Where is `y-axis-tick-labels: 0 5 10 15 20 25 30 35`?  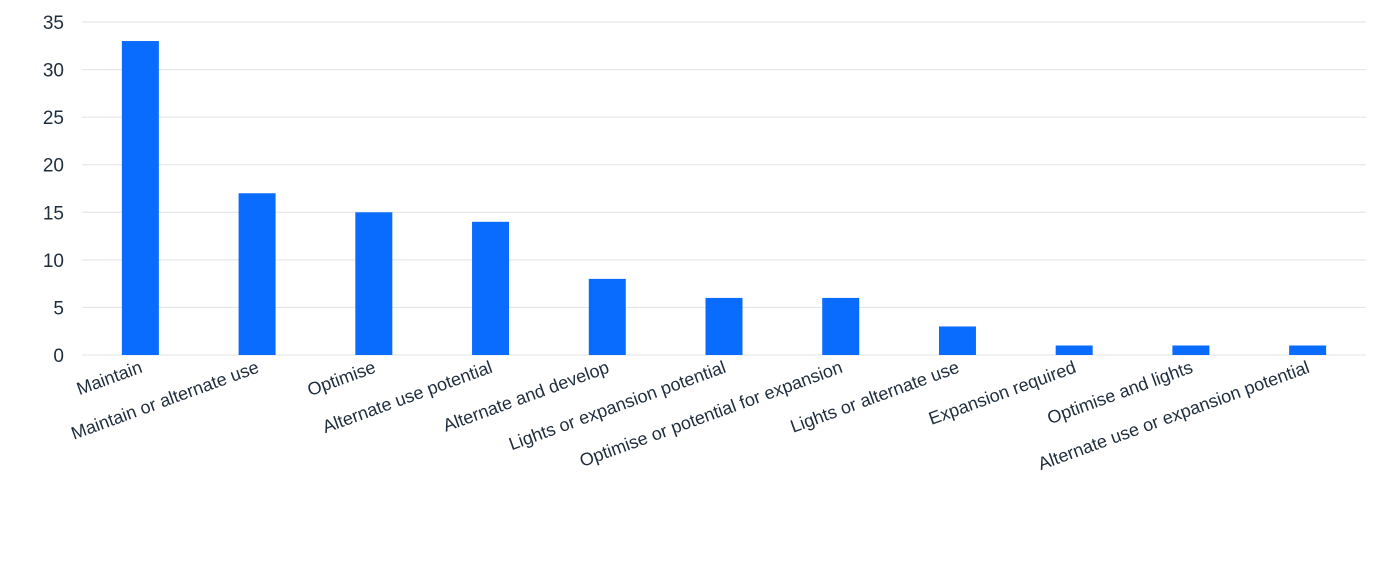 y-axis-tick-labels: 0 5 10 15 20 25 30 35 is located at coordinates (53, 190).